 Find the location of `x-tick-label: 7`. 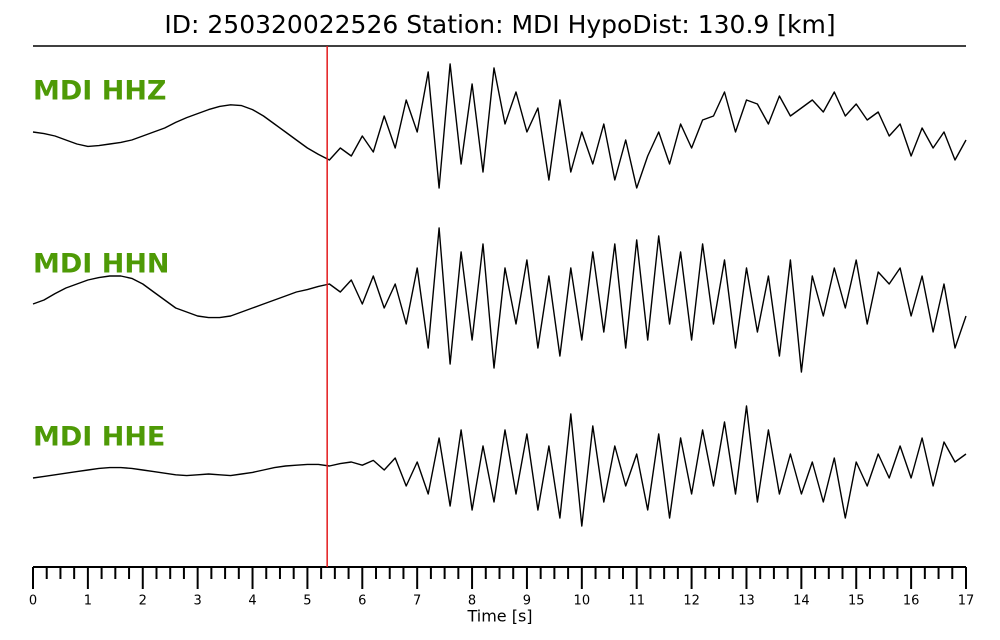

x-tick-label: 7 is located at coordinates (417, 601).